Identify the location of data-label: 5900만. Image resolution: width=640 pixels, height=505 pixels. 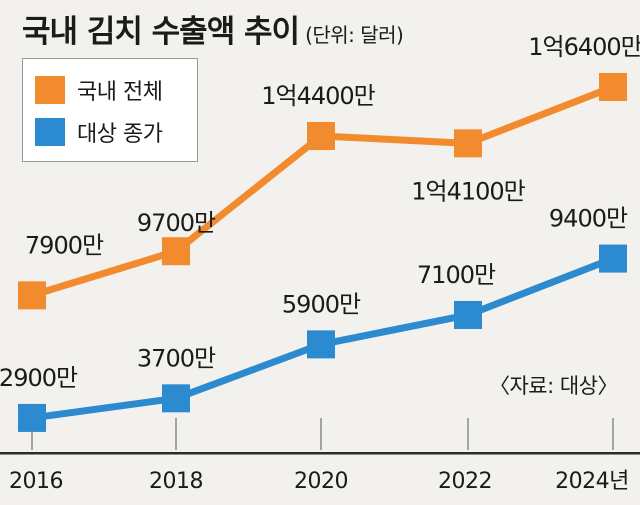
(321, 304).